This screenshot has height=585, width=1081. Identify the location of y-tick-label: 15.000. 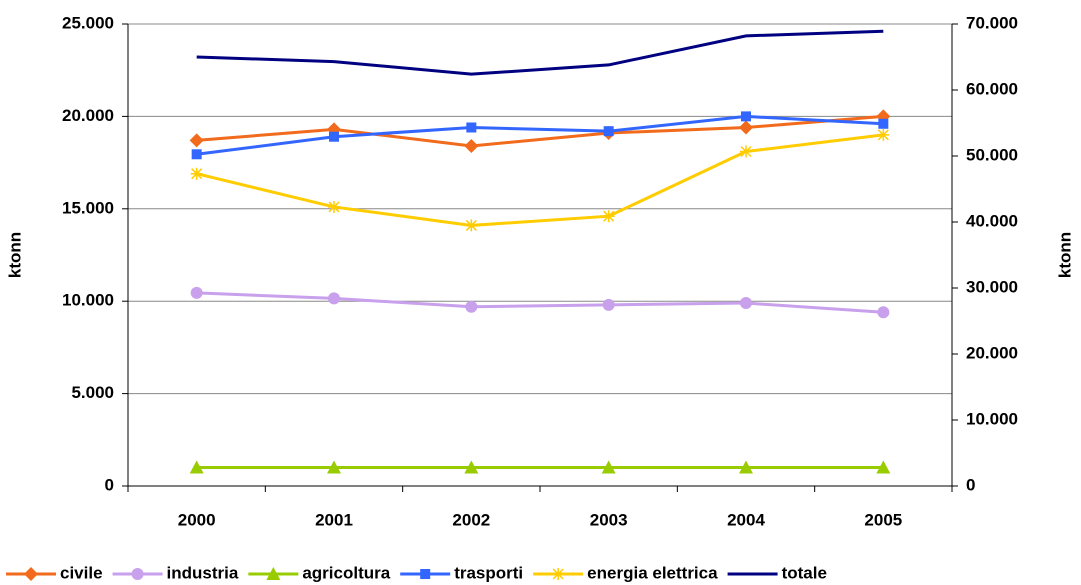
(88, 207).